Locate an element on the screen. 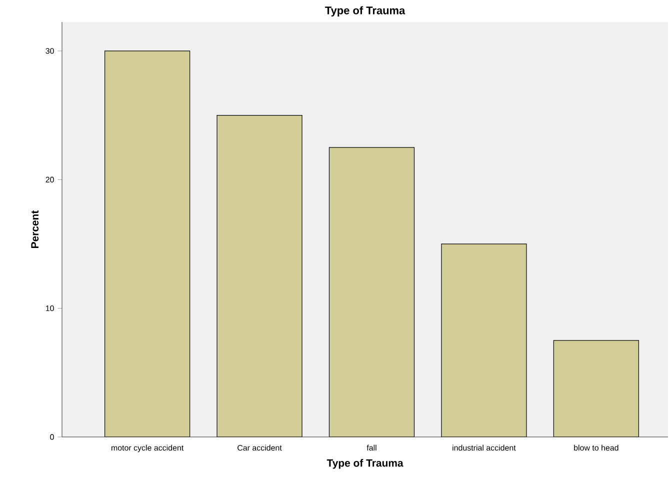 The image size is (670, 485). x-axis-title: Type of Trauma is located at coordinates (365, 464).